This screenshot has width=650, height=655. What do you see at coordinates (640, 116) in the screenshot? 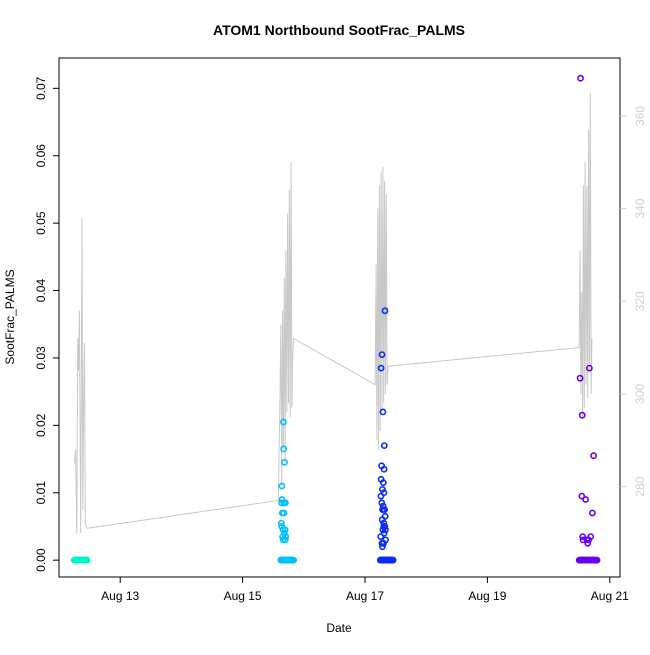
I see `y2-tick-label: 360` at bounding box center [640, 116].